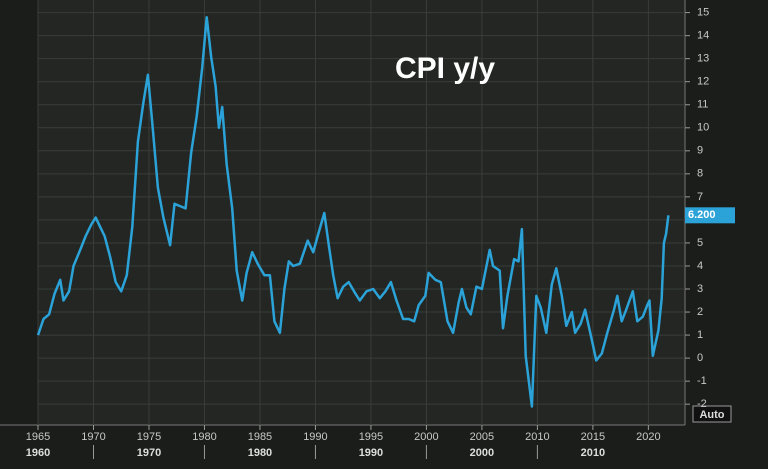 The image size is (768, 469). What do you see at coordinates (703, 128) in the screenshot?
I see `y-tick-label: 10` at bounding box center [703, 128].